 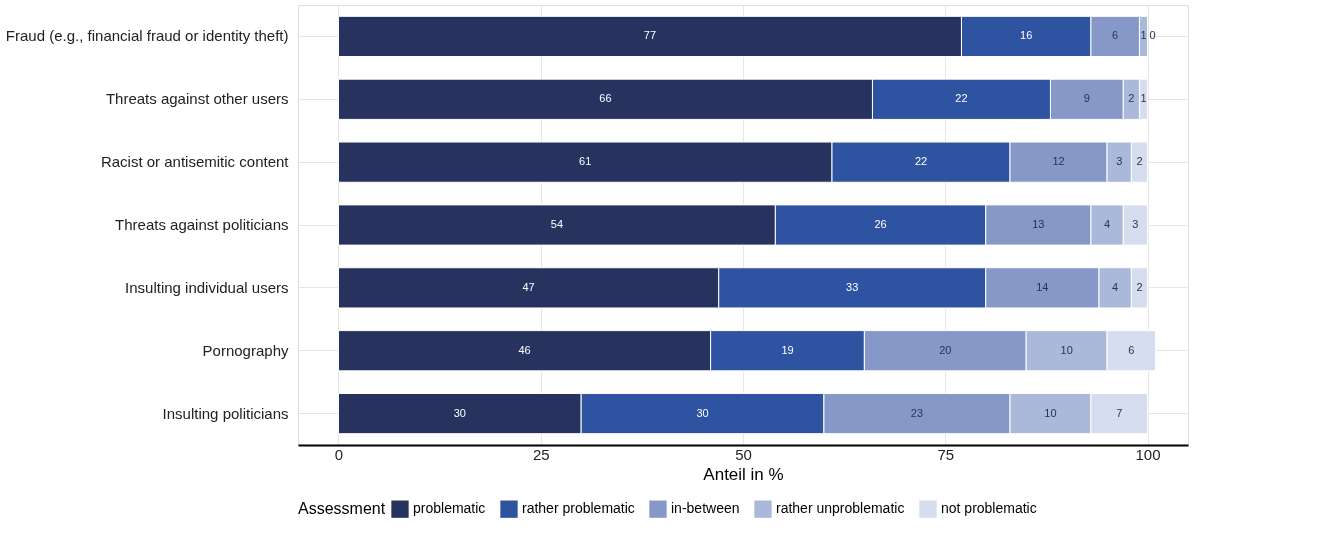 What do you see at coordinates (1038, 224) in the screenshot?
I see `data-label: 13` at bounding box center [1038, 224].